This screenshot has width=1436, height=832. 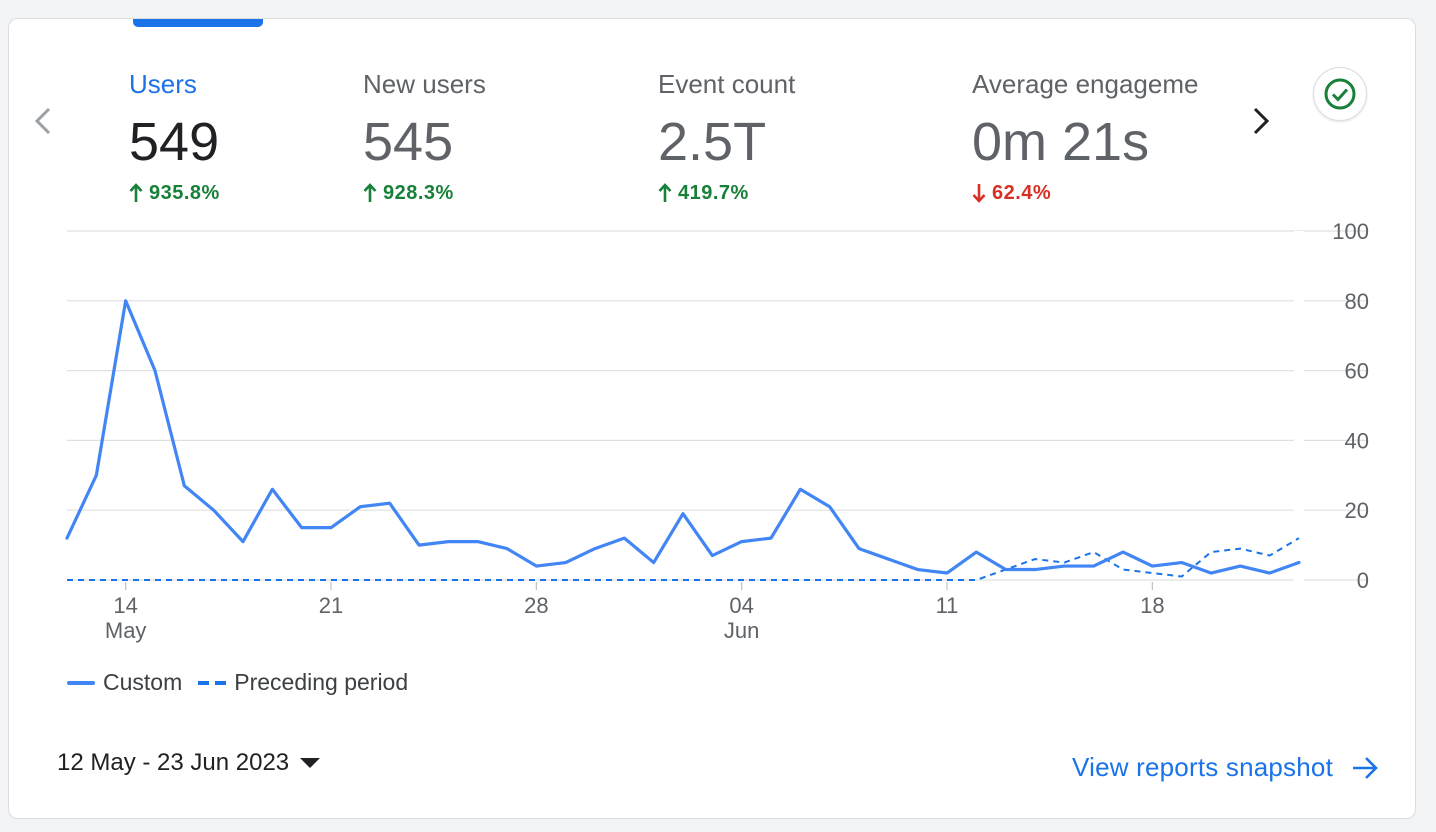 What do you see at coordinates (254, 193) in the screenshot?
I see `metric-change: 935.8%` at bounding box center [254, 193].